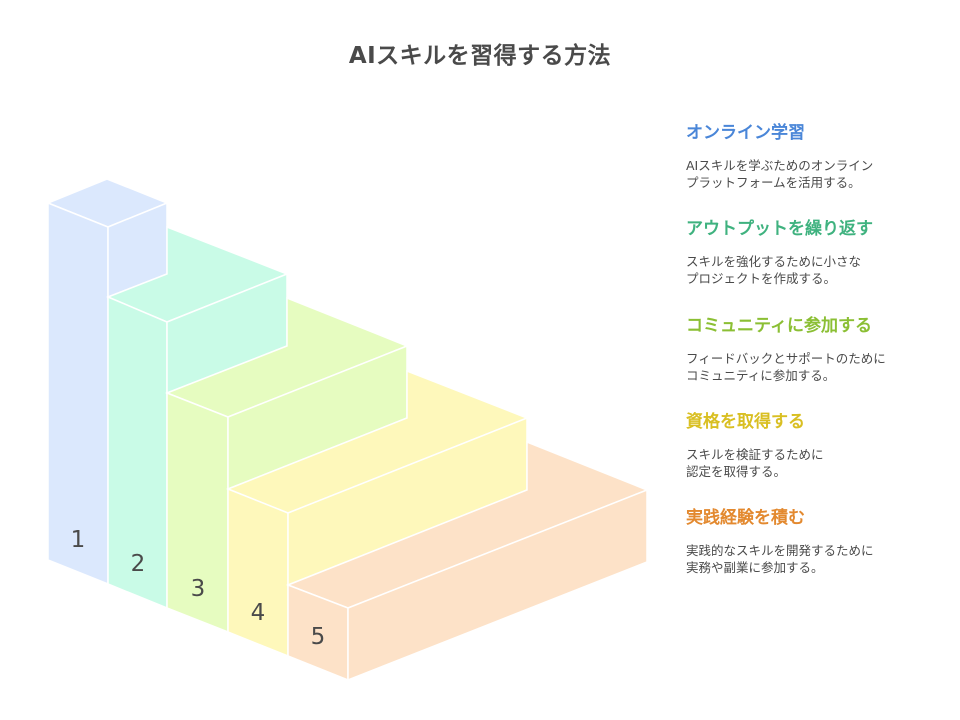 This screenshot has width=960, height=720. I want to click on step-1-block: 1, so click(107, 382).